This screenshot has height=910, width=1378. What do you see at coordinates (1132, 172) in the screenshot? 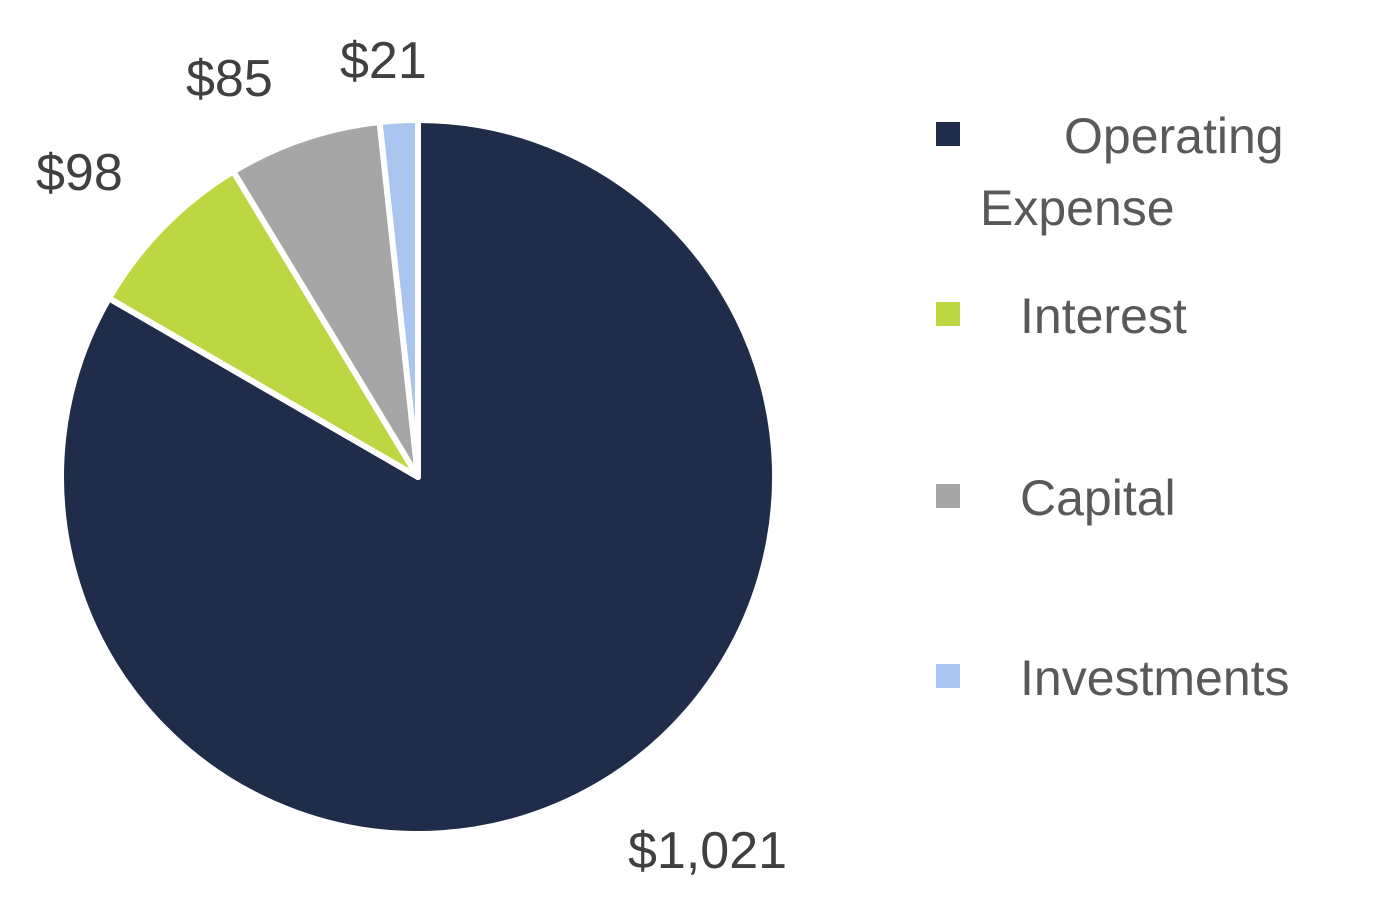
I see `legend-label-operating-expense: Operating Expense` at bounding box center [1132, 172].